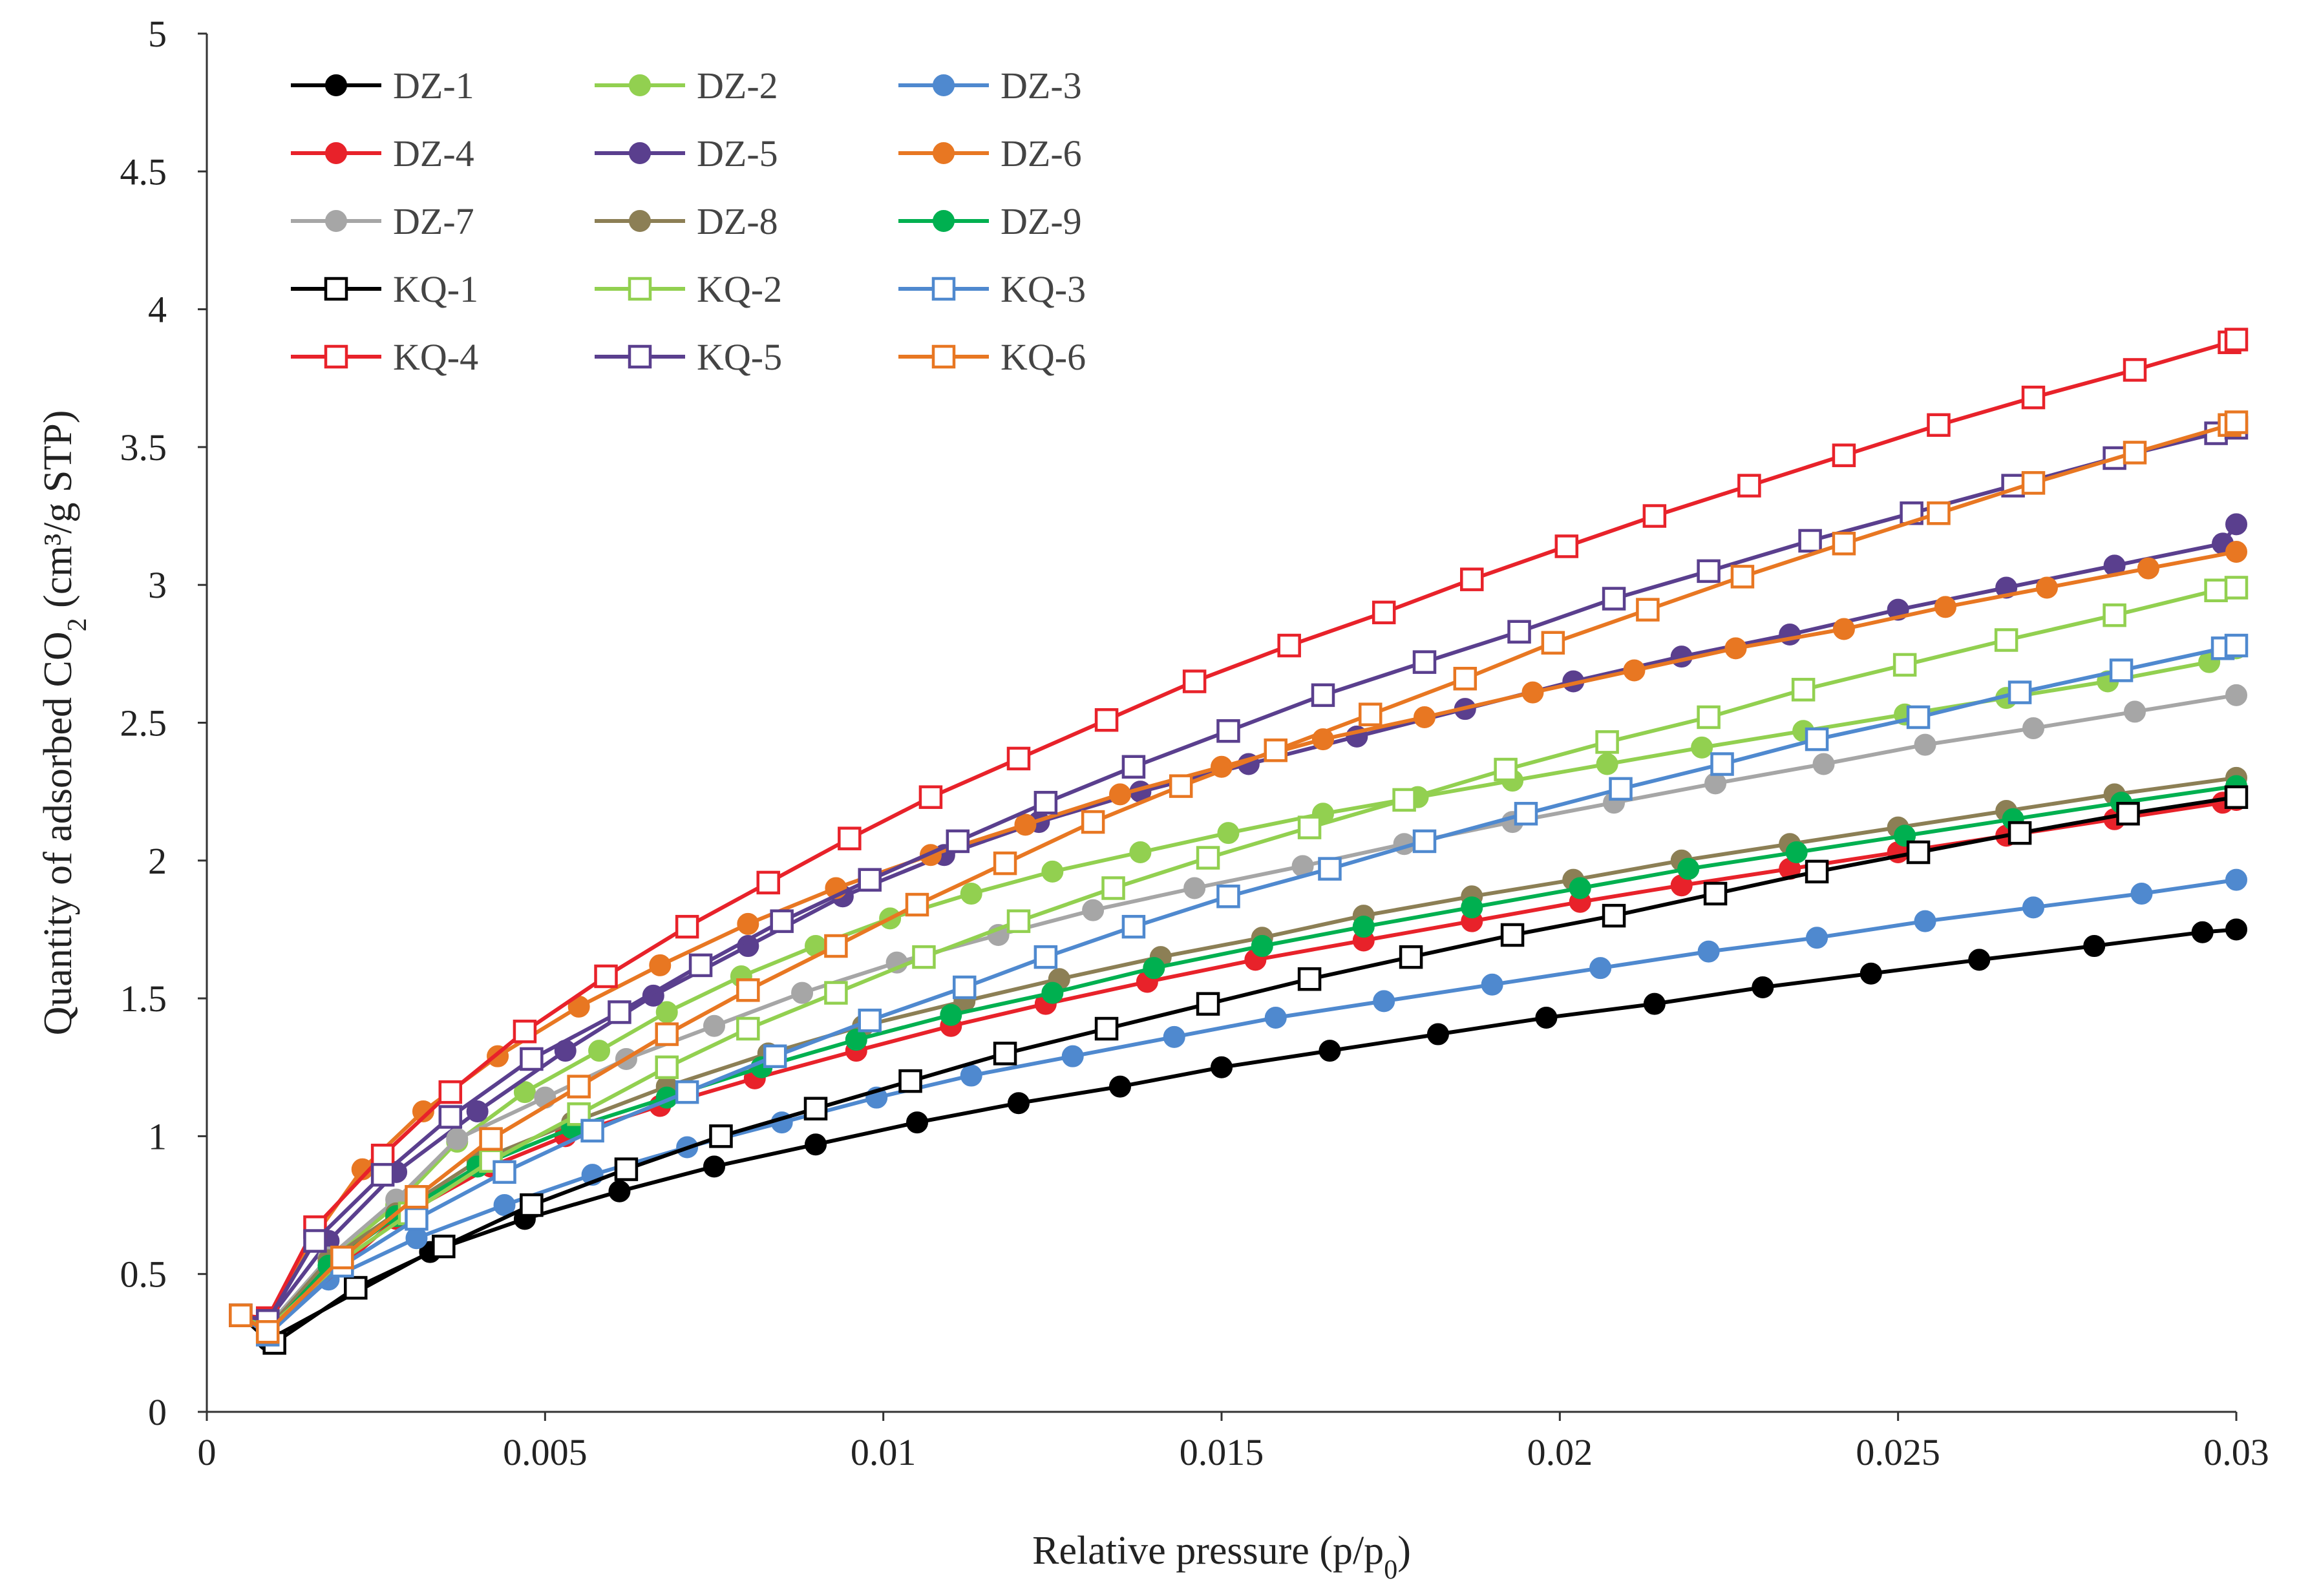  I want to click on legend-item-dz-8: DZ-8, so click(686, 221).